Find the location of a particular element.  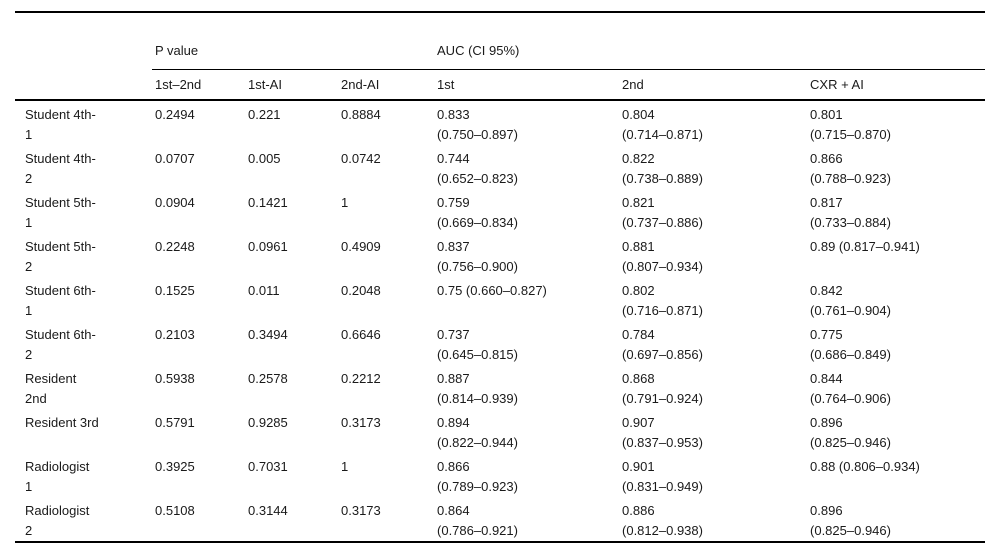

p-value-cell: 0.4909 is located at coordinates (361, 246).